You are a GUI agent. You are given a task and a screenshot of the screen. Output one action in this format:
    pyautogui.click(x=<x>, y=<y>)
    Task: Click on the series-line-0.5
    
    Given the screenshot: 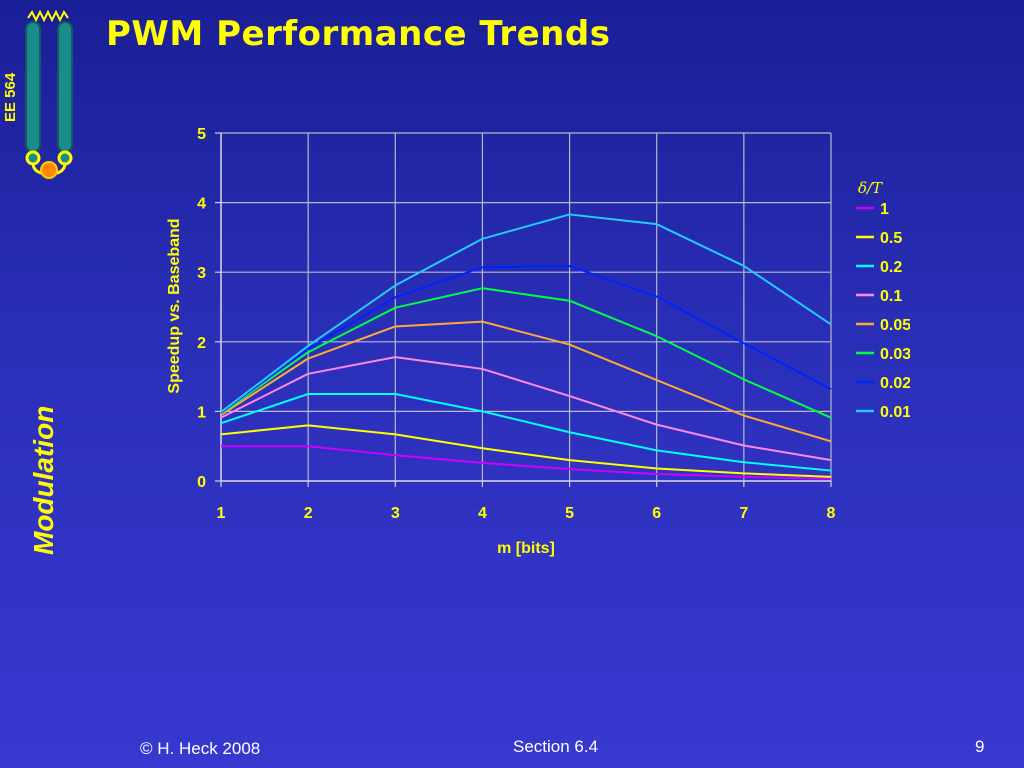 What is the action you would take?
    pyautogui.click(x=526, y=451)
    